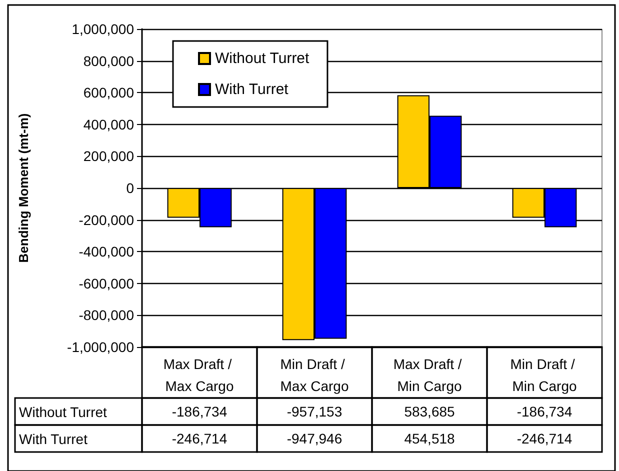 The height and width of the screenshot is (471, 619). What do you see at coordinates (252, 89) in the screenshot?
I see `legend-label: With Turret` at bounding box center [252, 89].